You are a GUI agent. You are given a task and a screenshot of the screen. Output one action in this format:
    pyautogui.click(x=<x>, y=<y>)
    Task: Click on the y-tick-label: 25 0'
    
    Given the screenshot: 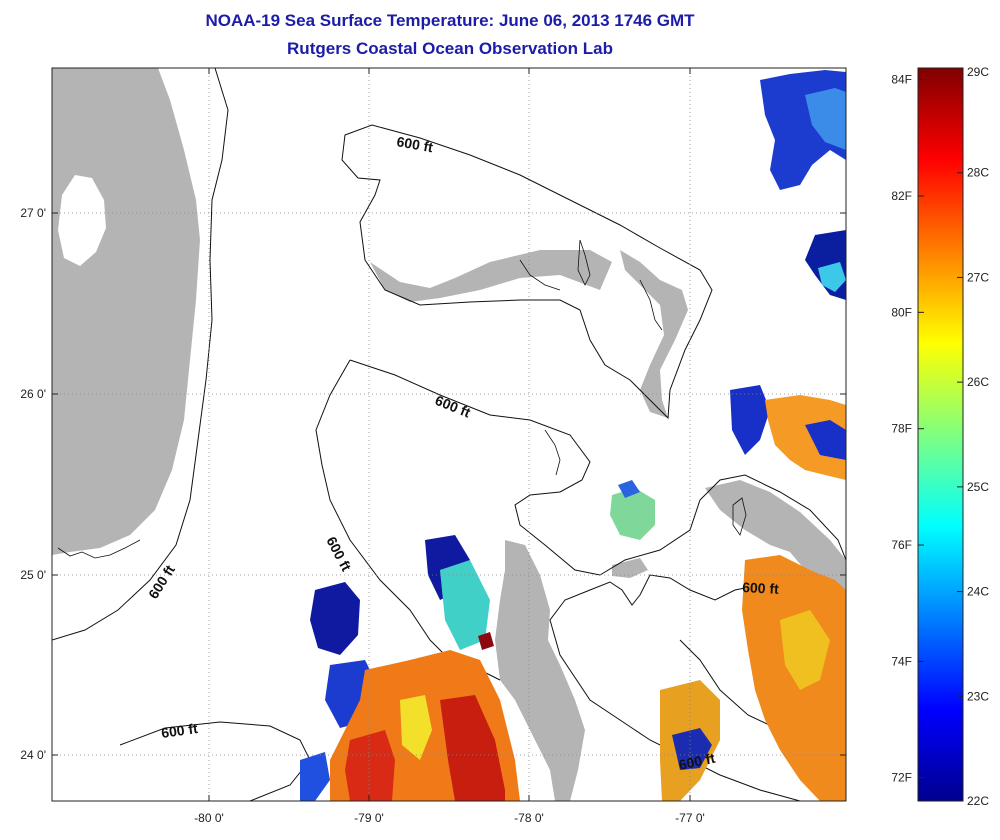 What is the action you would take?
    pyautogui.click(x=33, y=575)
    